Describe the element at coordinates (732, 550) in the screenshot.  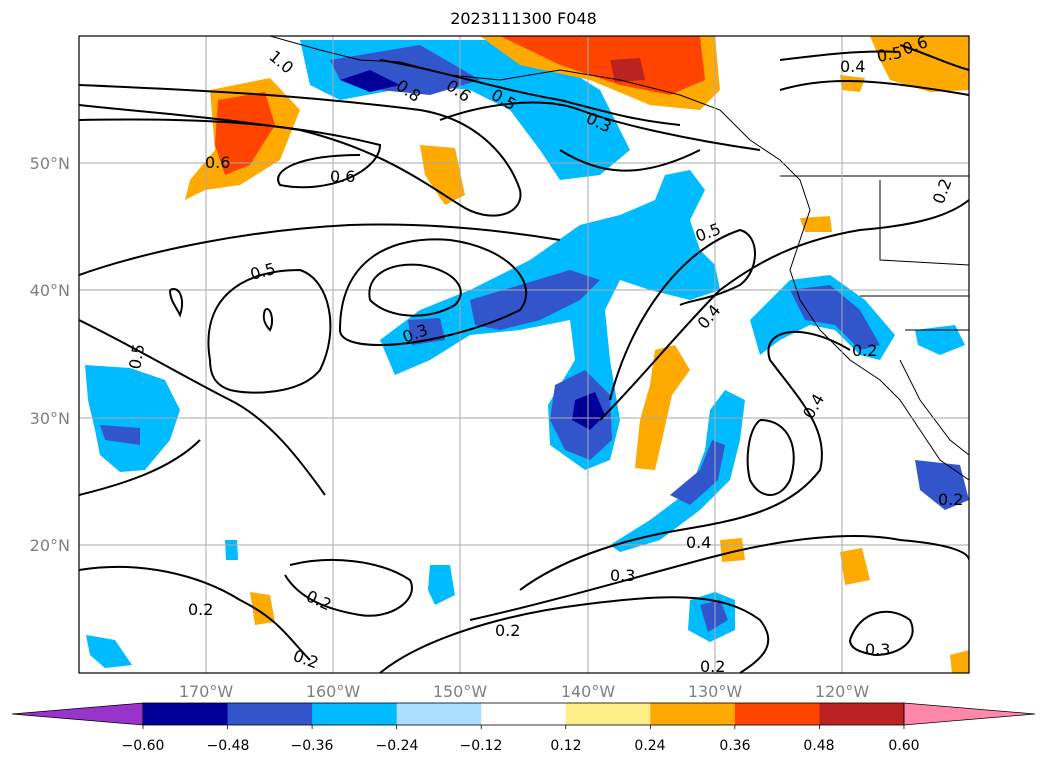
I see `shade-orange-s3` at that location.